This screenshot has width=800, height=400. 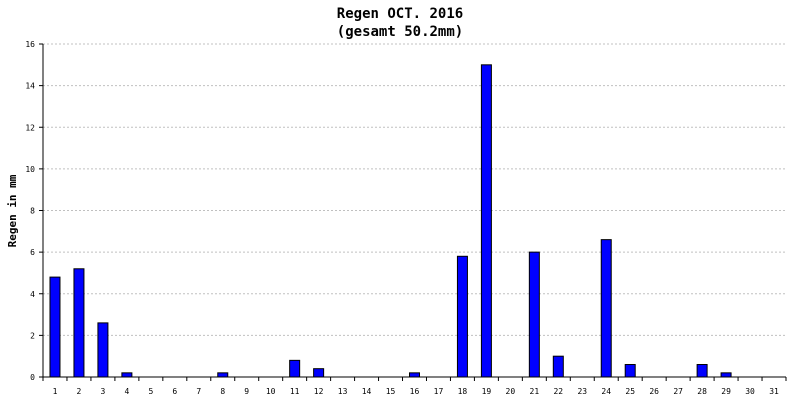 What do you see at coordinates (678, 391) in the screenshot?
I see `x-tick-label: 27` at bounding box center [678, 391].